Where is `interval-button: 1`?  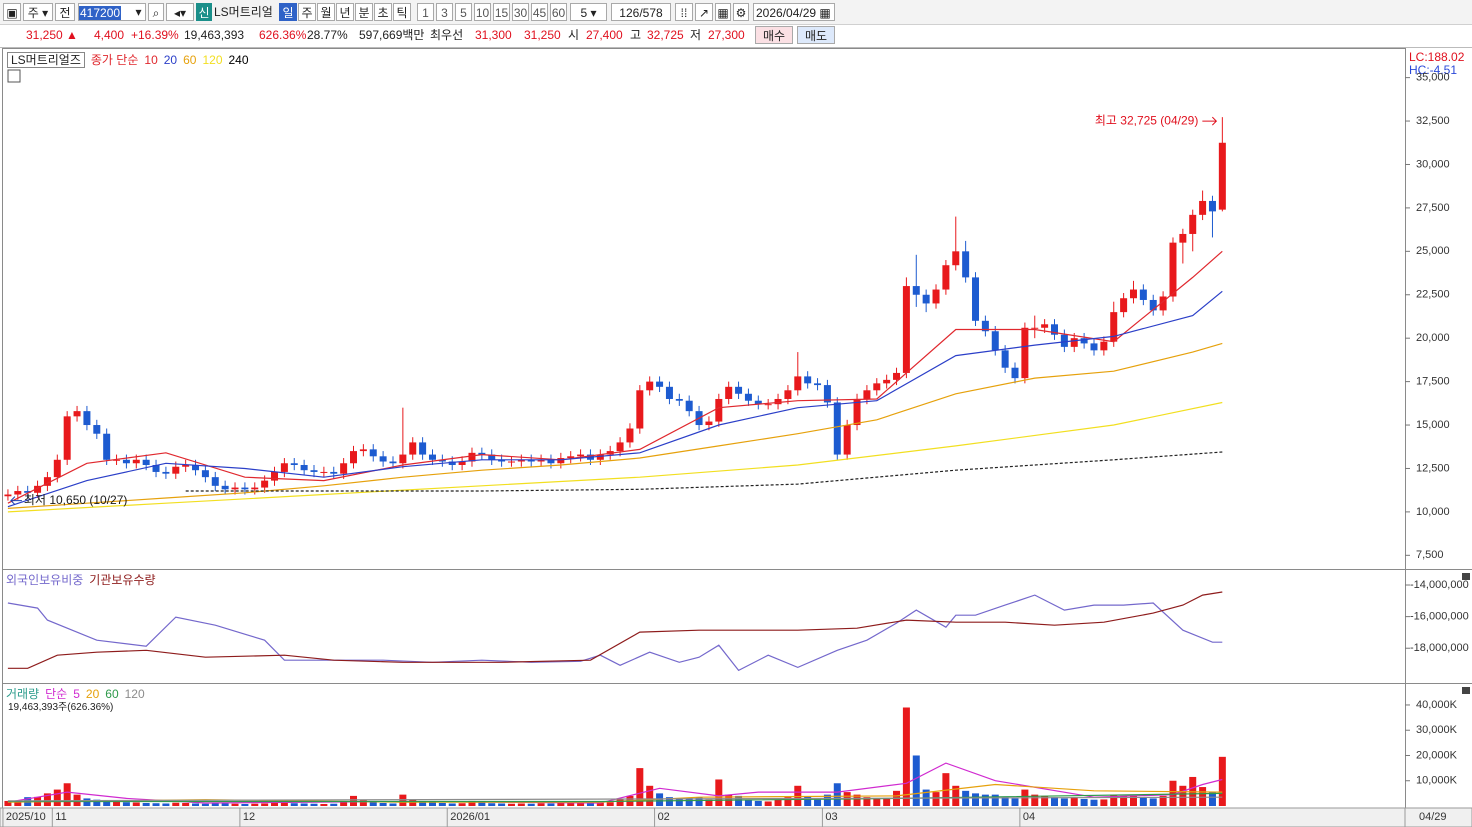
interval-button: 1 is located at coordinates (425, 12).